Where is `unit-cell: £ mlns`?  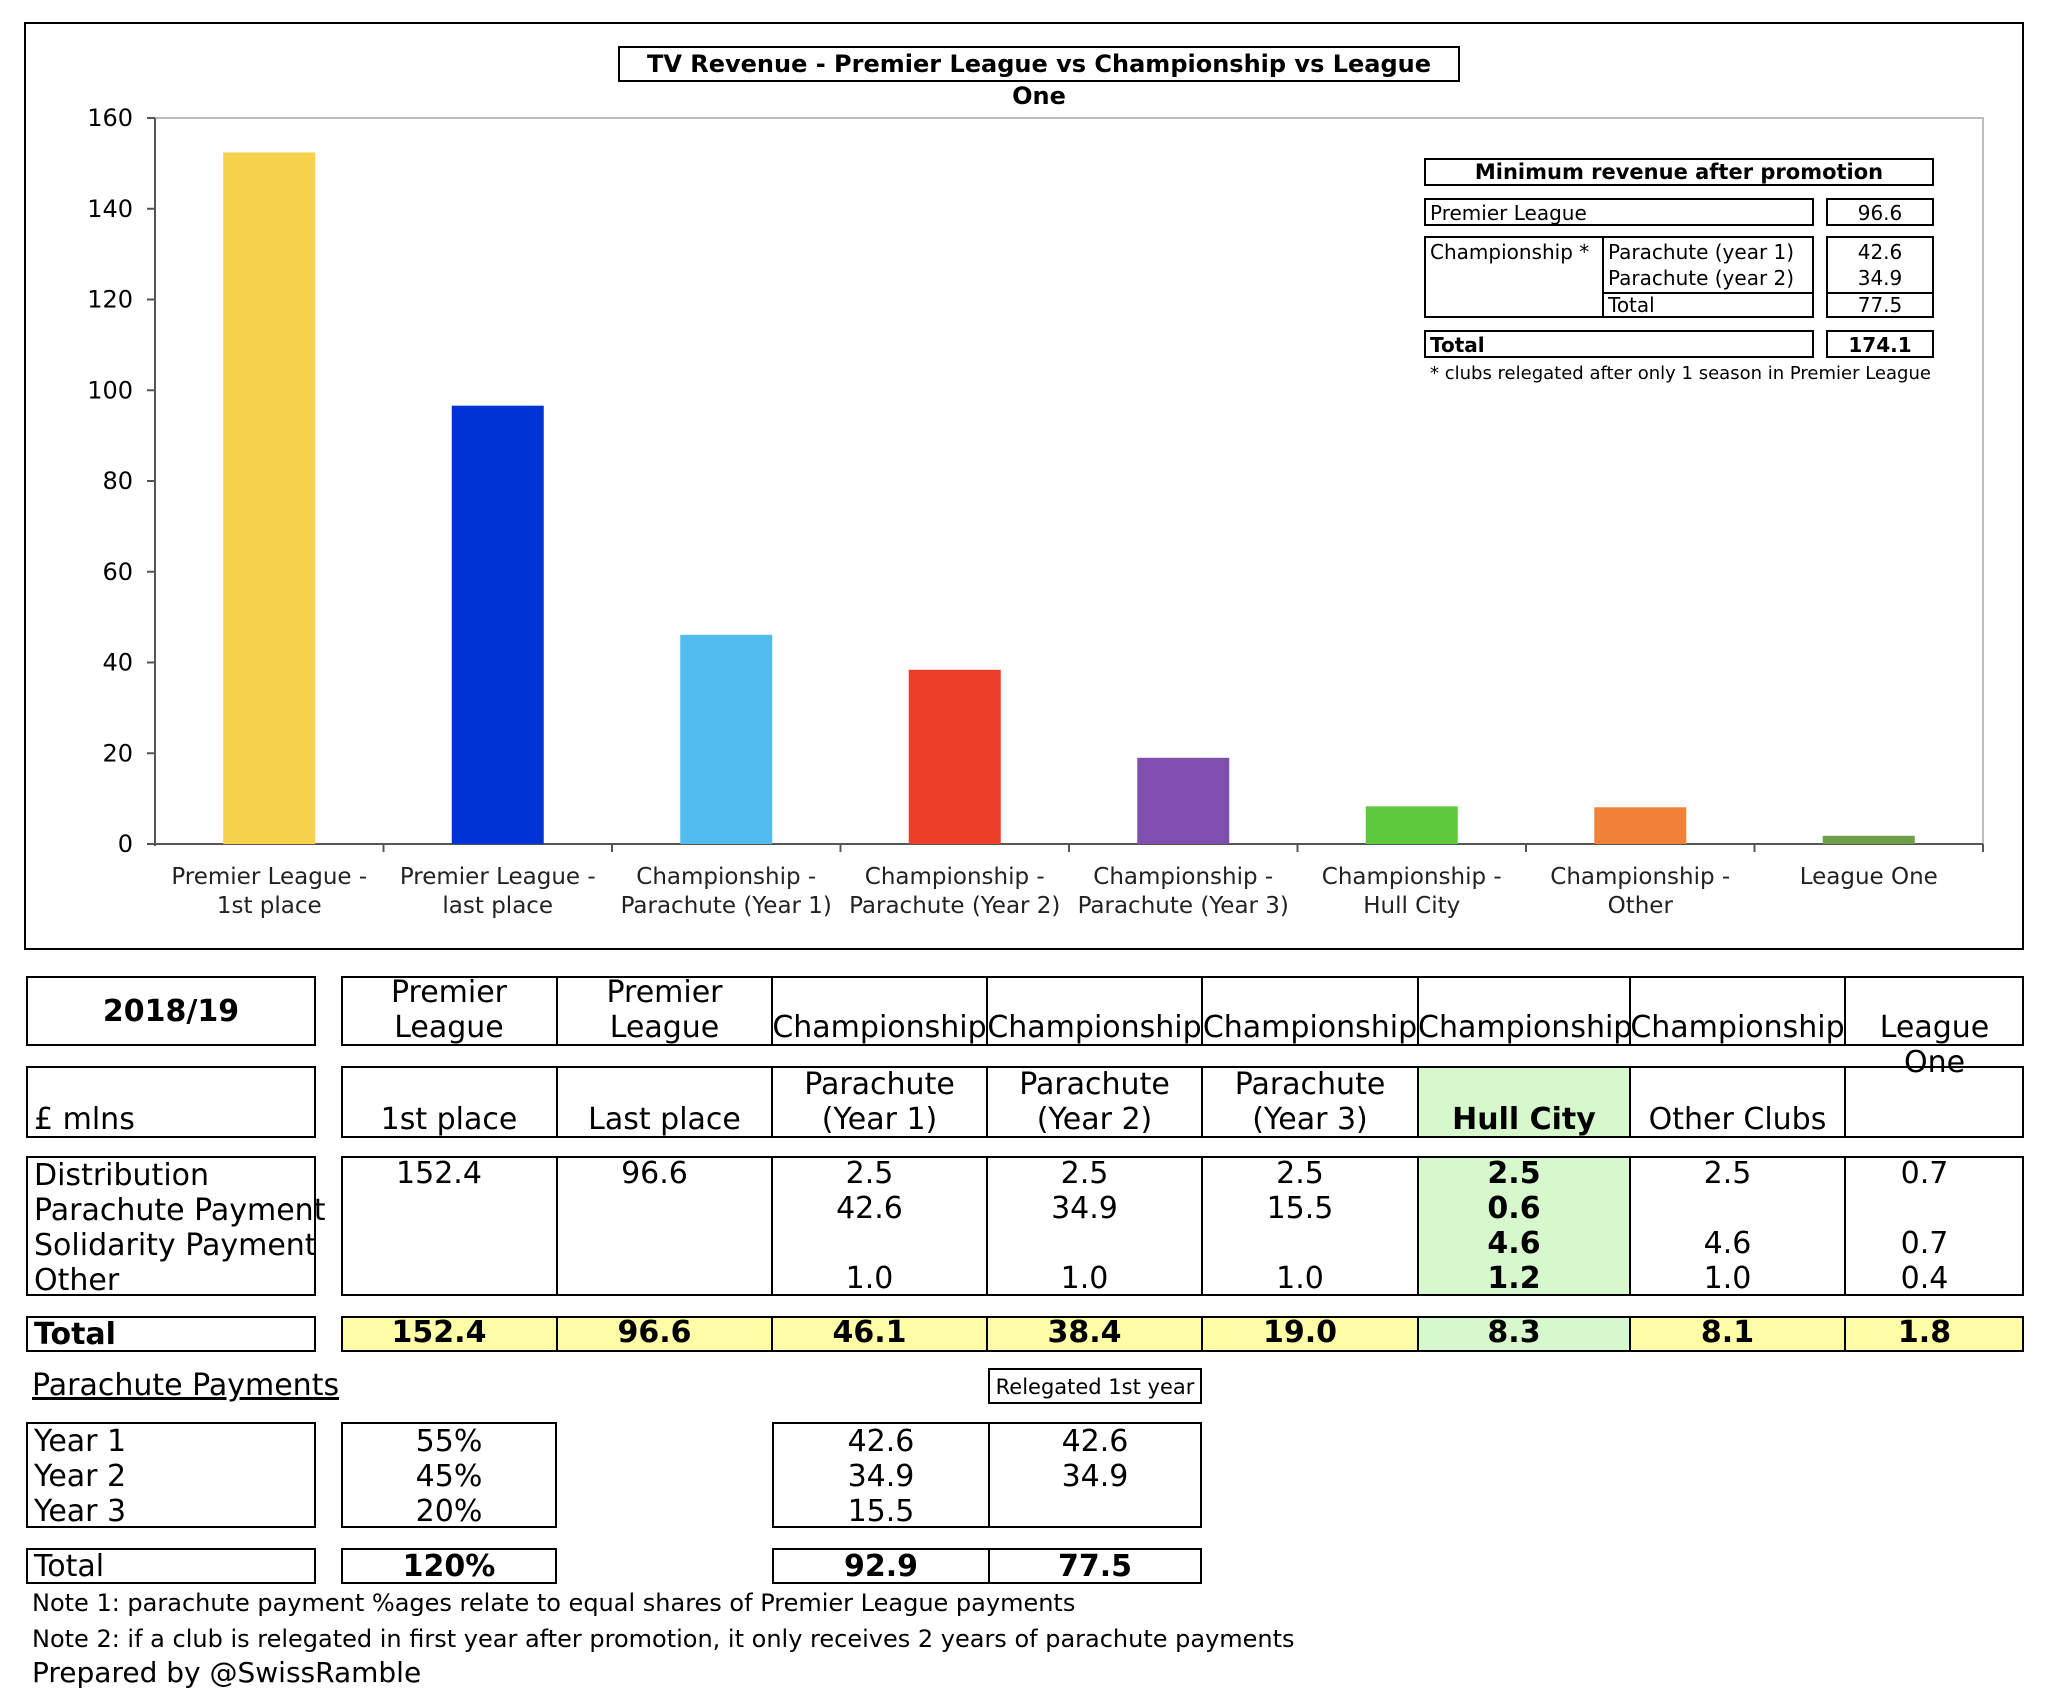
unit-cell: £ mlns is located at coordinates (171, 1102).